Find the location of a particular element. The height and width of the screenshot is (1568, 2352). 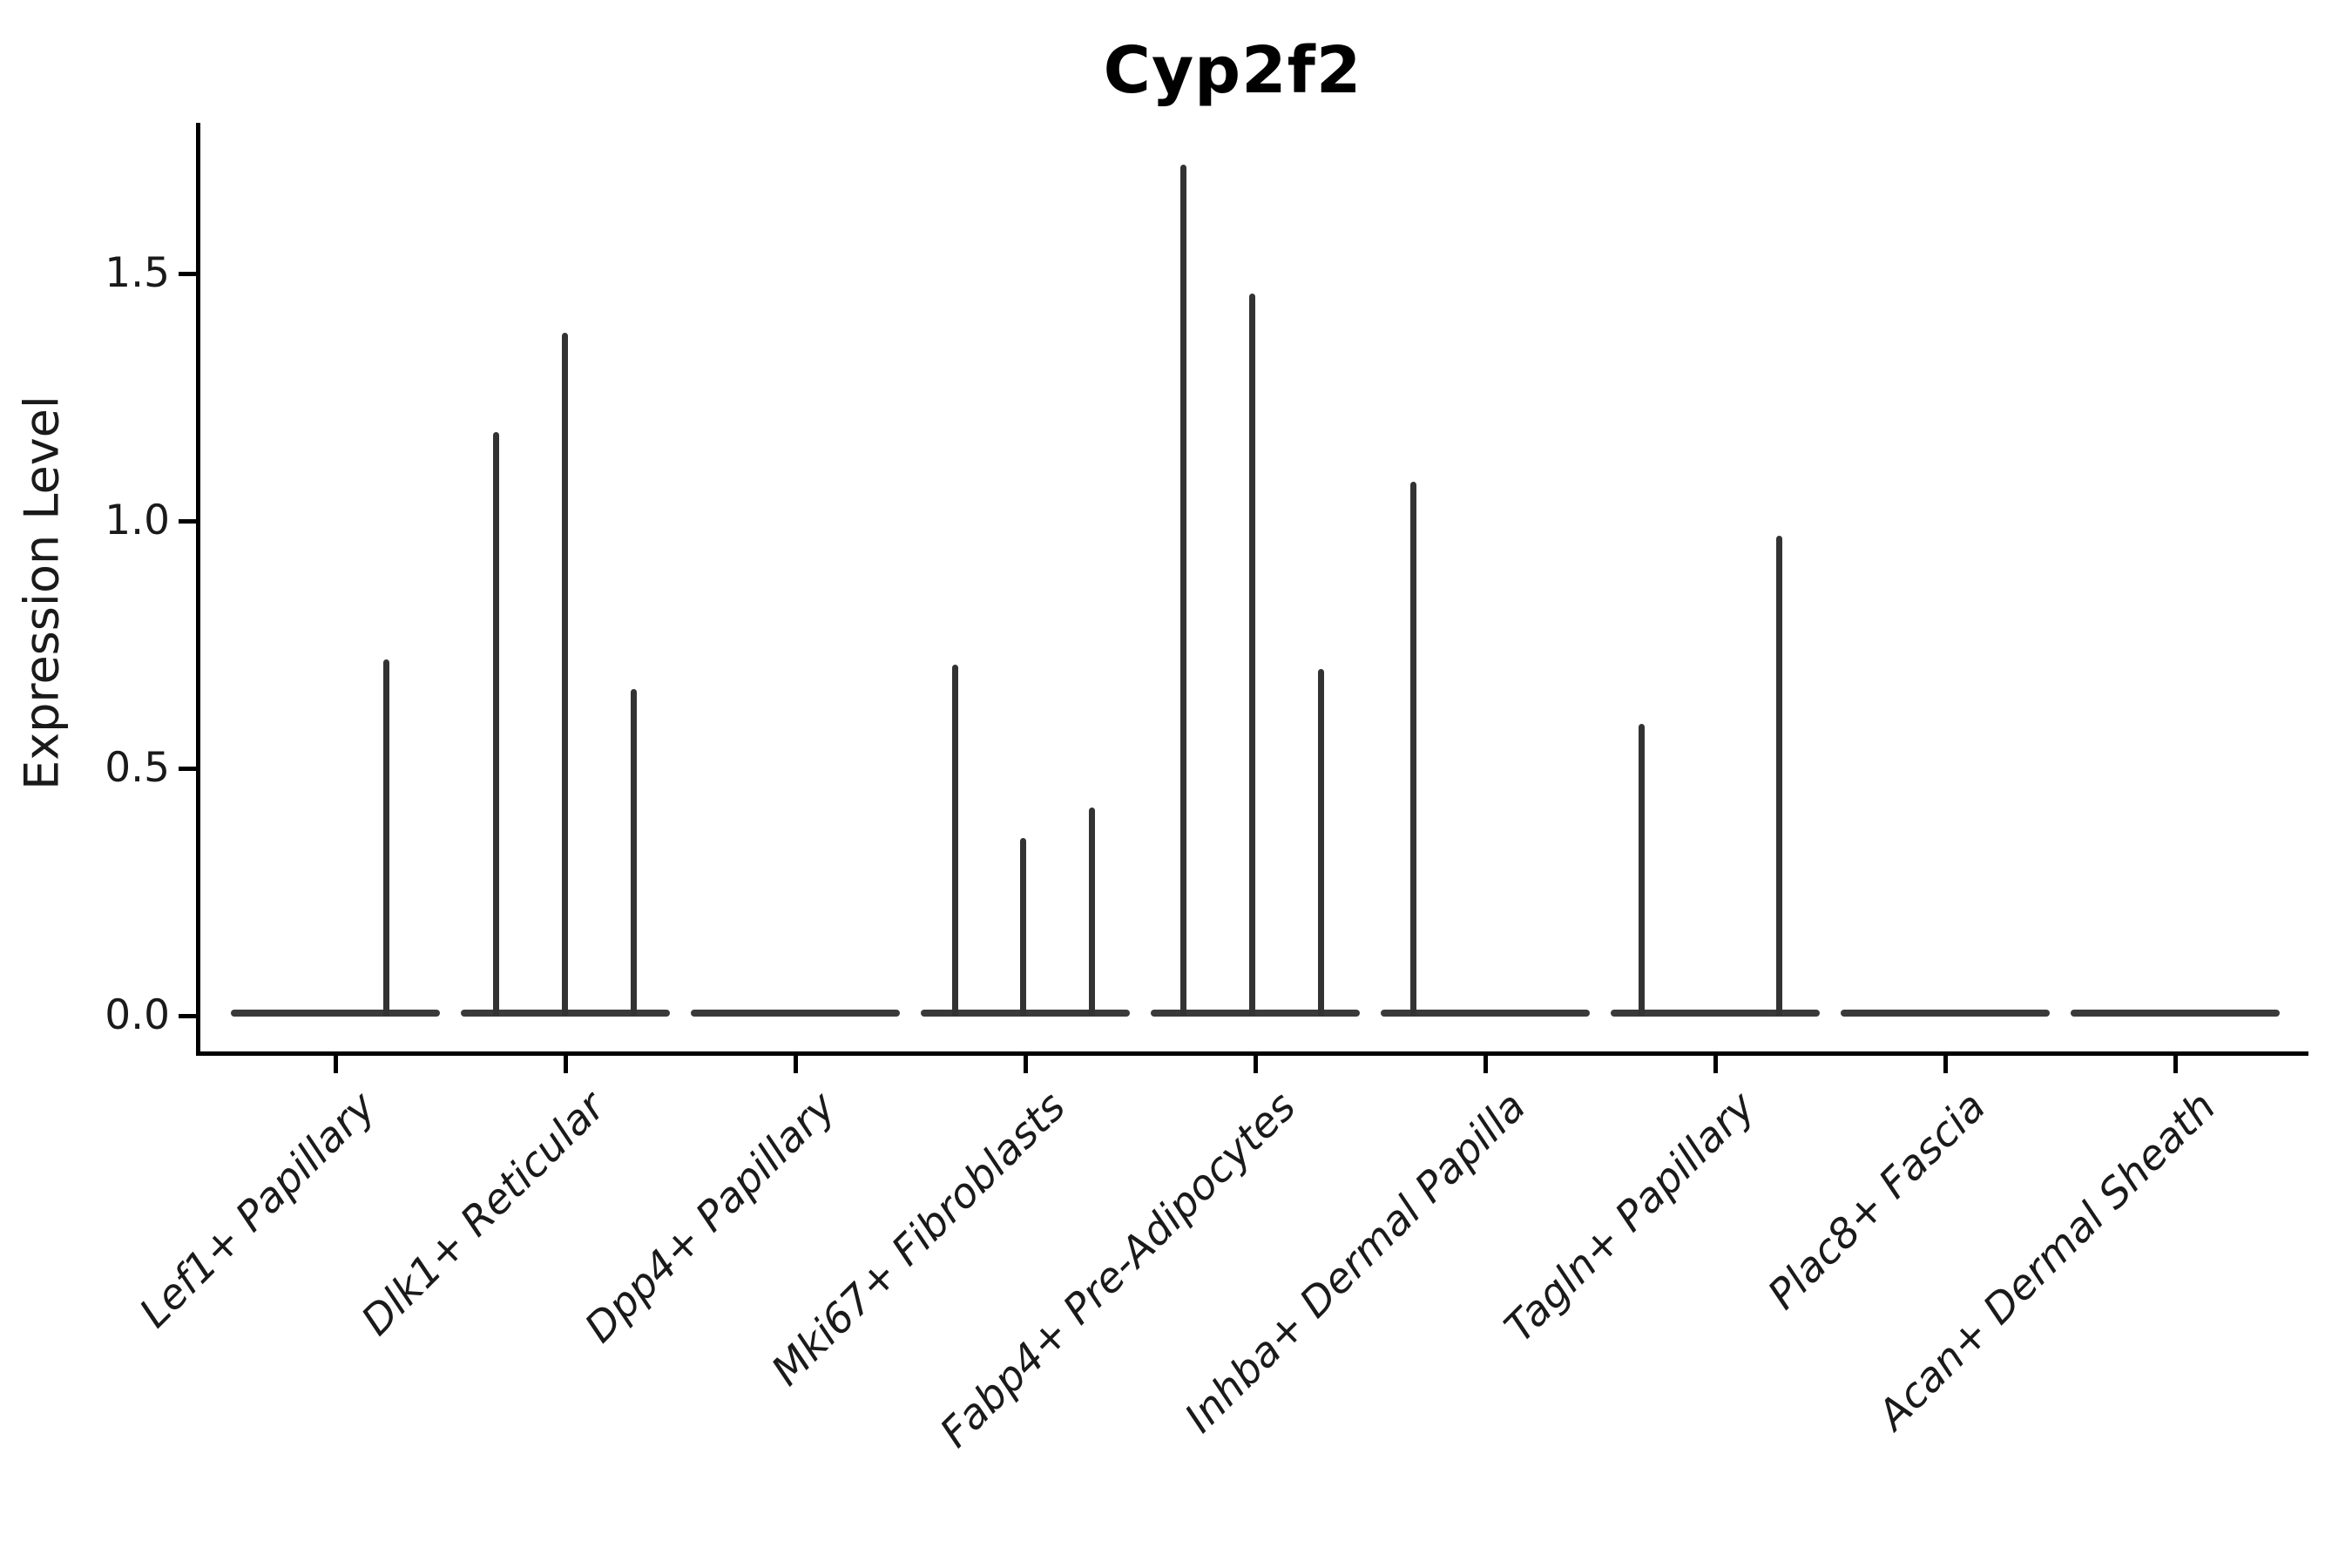

x-tick-label: Dlk1+ Reticular is located at coordinates (484, 1214).